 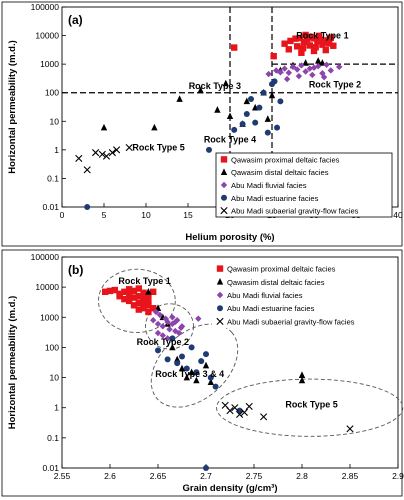 I want to click on rock-type-label: Rock Type 3, so click(x=215, y=86).